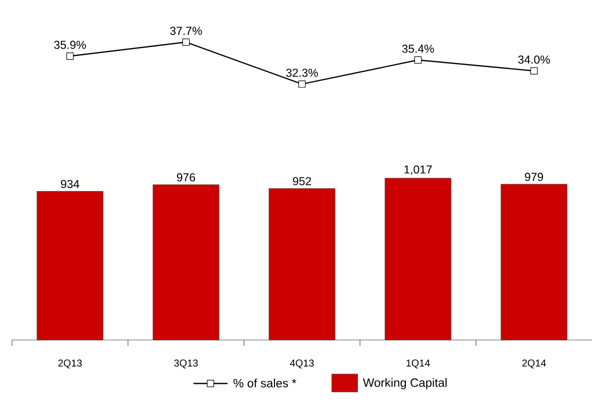 This screenshot has height=408, width=604. I want to click on x-tick-label: 2Q13, so click(70, 364).